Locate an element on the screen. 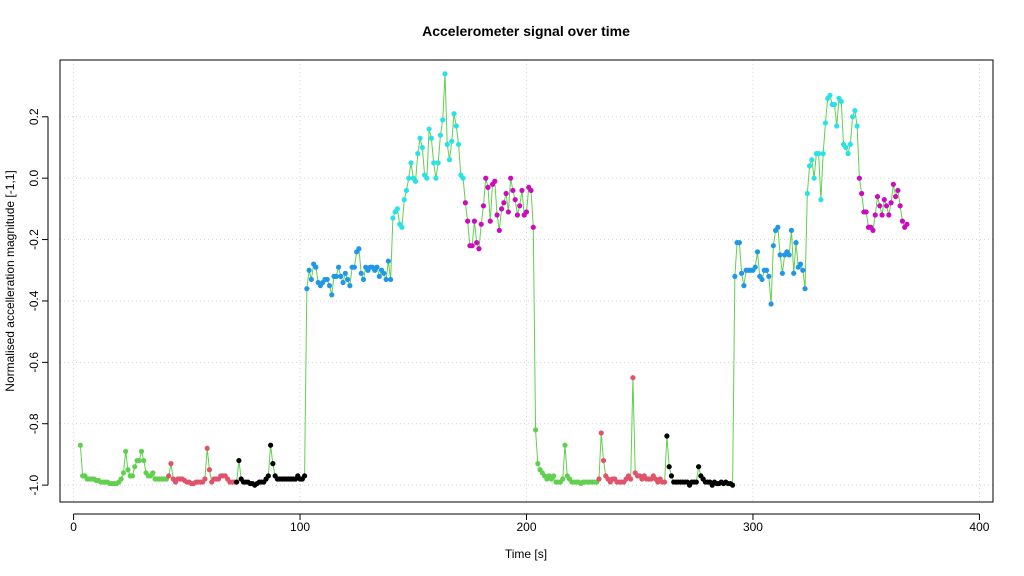 This screenshot has height=576, width=1024. y-tick-label: -0.6 is located at coordinates (34, 362).